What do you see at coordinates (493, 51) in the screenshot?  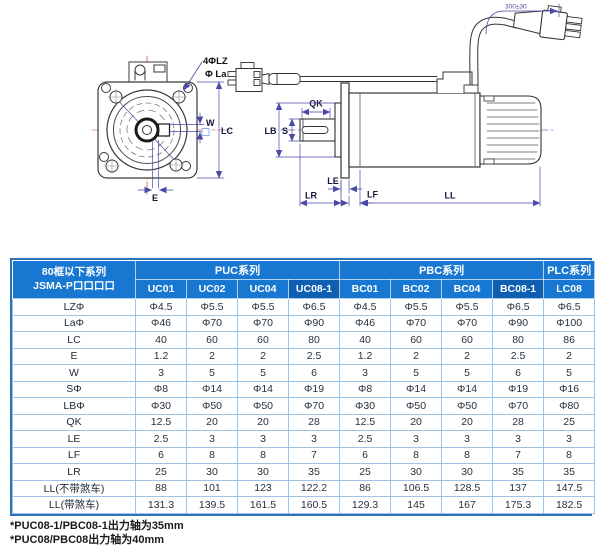 I see `power-cable` at bounding box center [493, 51].